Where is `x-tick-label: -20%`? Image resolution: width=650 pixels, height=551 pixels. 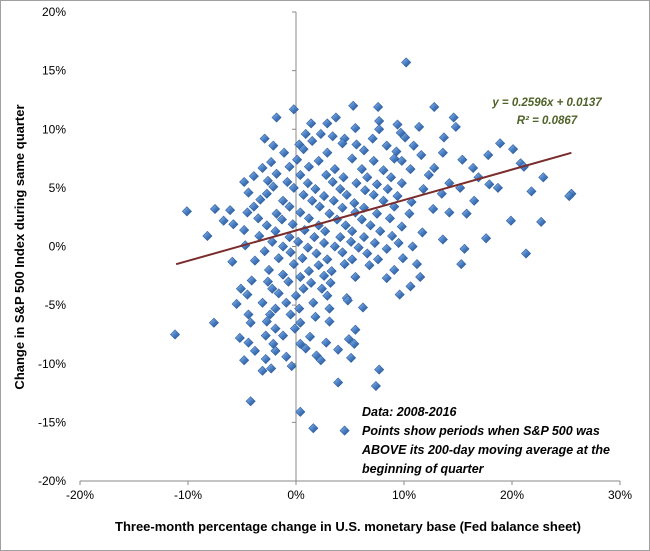 x-tick-label: -20% is located at coordinates (80, 495).